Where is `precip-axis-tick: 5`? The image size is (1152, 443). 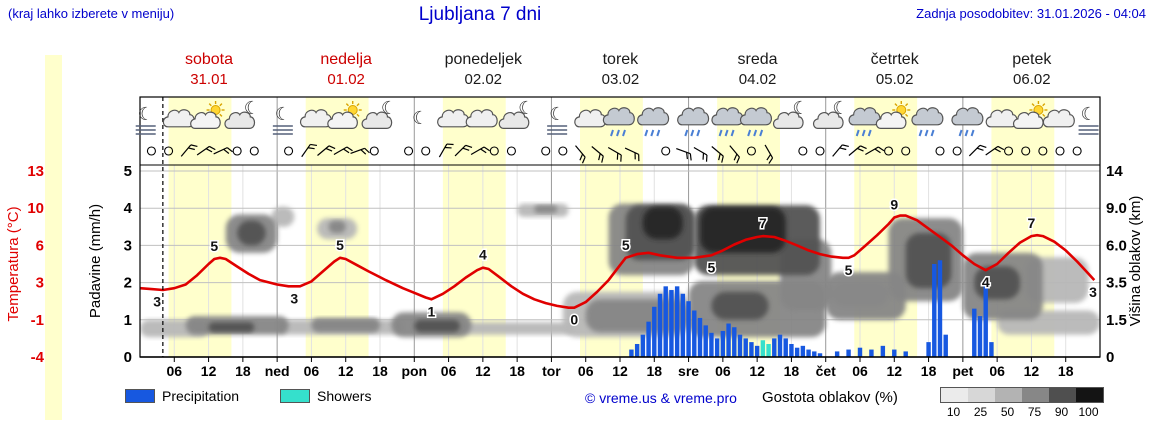
precip-axis-tick: 5 is located at coordinates (128, 171).